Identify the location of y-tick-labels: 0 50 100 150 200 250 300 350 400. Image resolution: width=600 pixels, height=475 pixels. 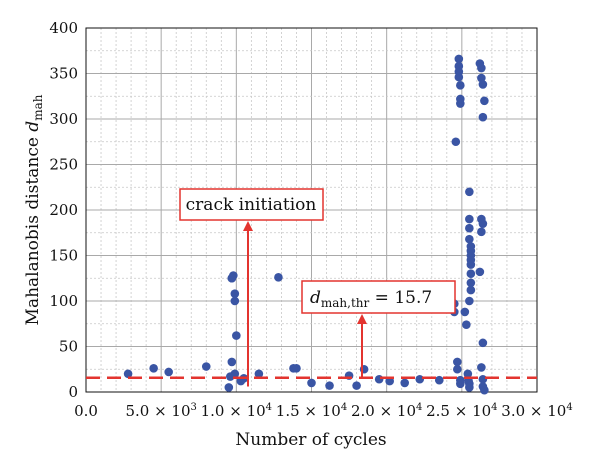
(63, 210).